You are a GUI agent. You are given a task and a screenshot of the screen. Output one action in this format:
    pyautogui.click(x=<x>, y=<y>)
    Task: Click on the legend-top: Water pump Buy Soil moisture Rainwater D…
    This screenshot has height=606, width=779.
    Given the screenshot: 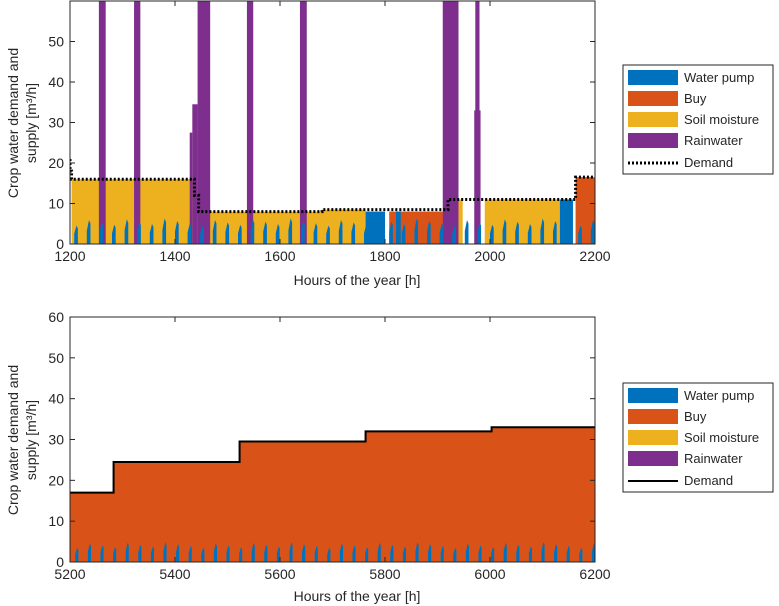 What is the action you would take?
    pyautogui.click(x=698, y=119)
    